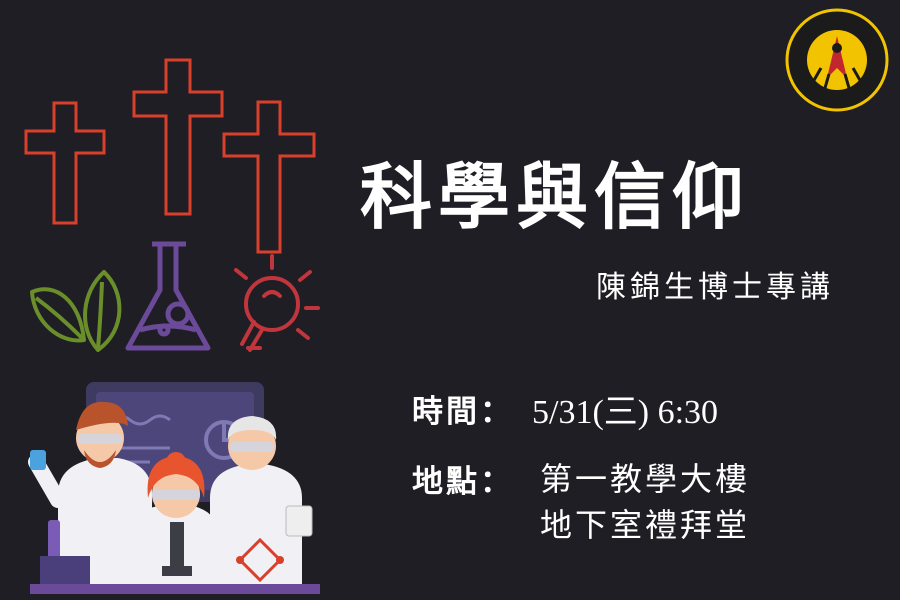 The width and height of the screenshot is (900, 600). What do you see at coordinates (625, 412) in the screenshot?
I see `time-value: 5/31(三) 6:30` at bounding box center [625, 412].